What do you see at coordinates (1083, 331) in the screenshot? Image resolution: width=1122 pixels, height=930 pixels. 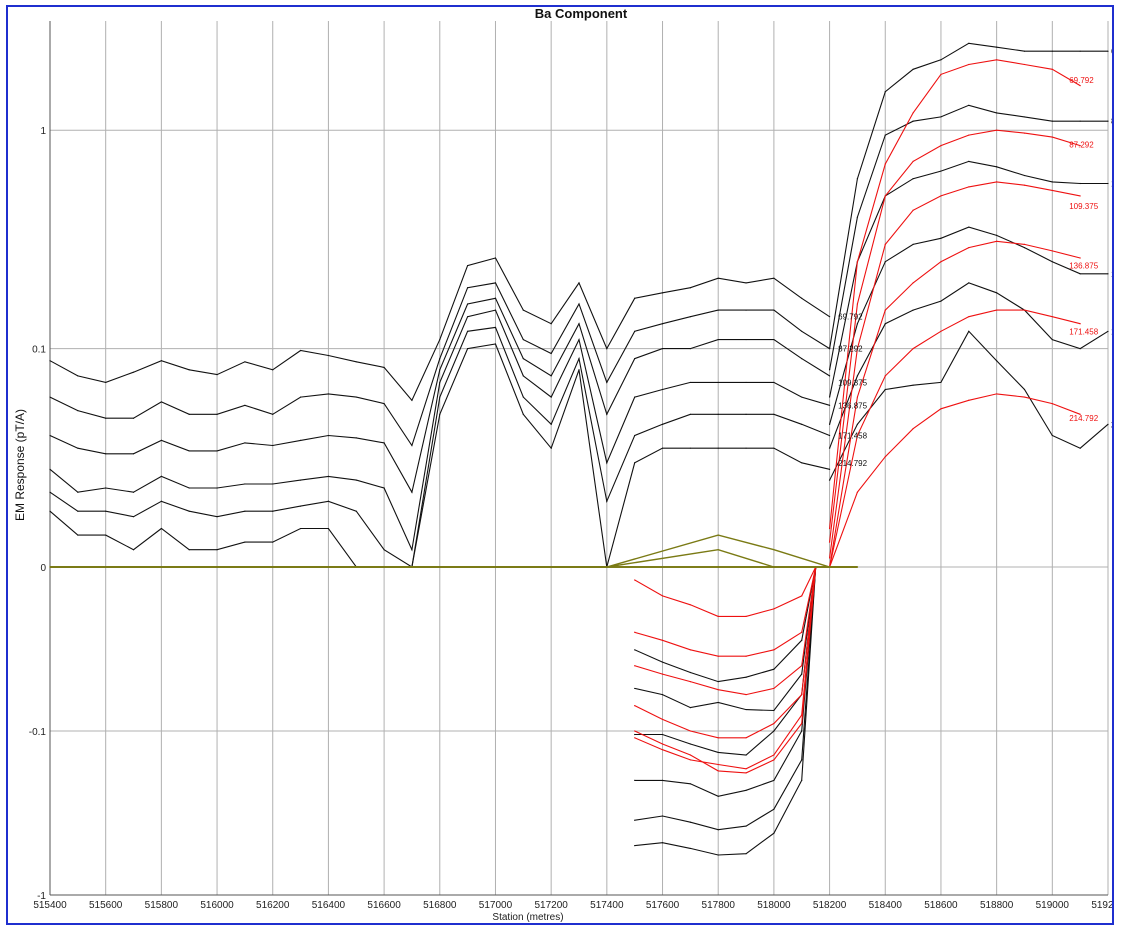 I see `data-label: 171.458` at bounding box center [1083, 331].